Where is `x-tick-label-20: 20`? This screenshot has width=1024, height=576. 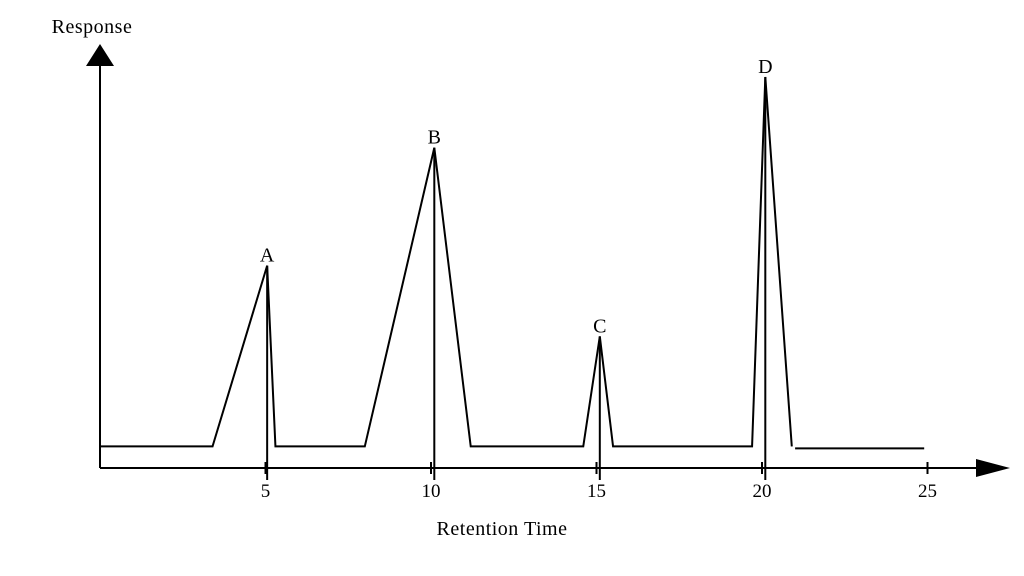
x-tick-label-20: 20 is located at coordinates (762, 491).